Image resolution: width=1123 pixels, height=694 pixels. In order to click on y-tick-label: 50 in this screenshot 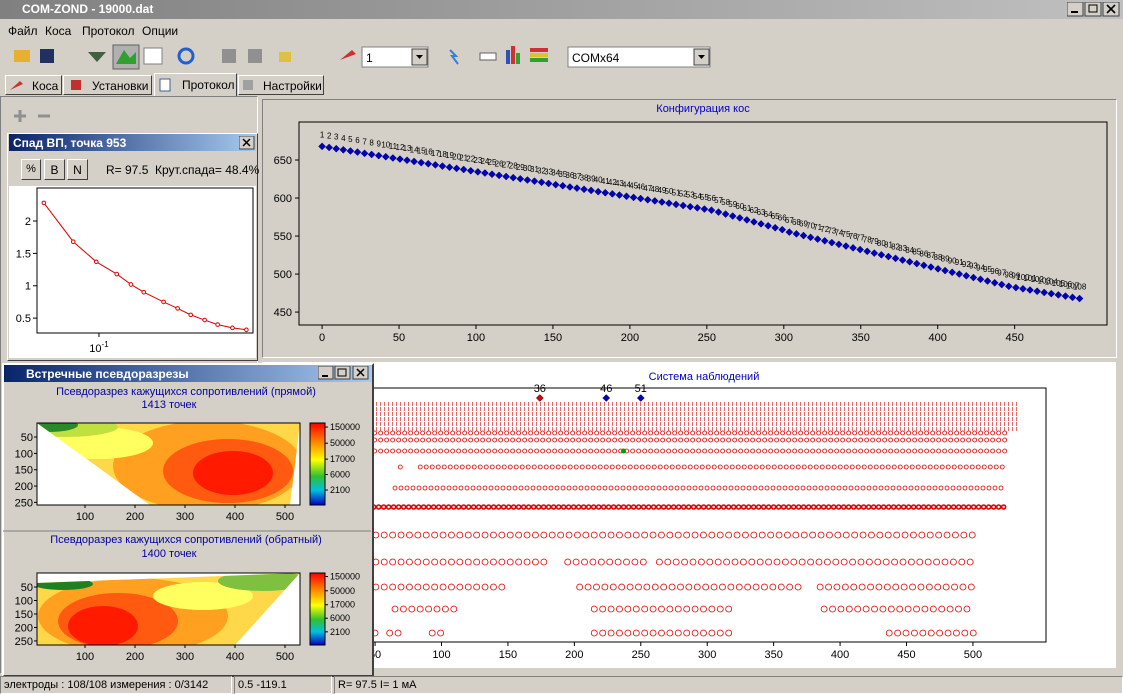, I will do `click(27, 438)`.